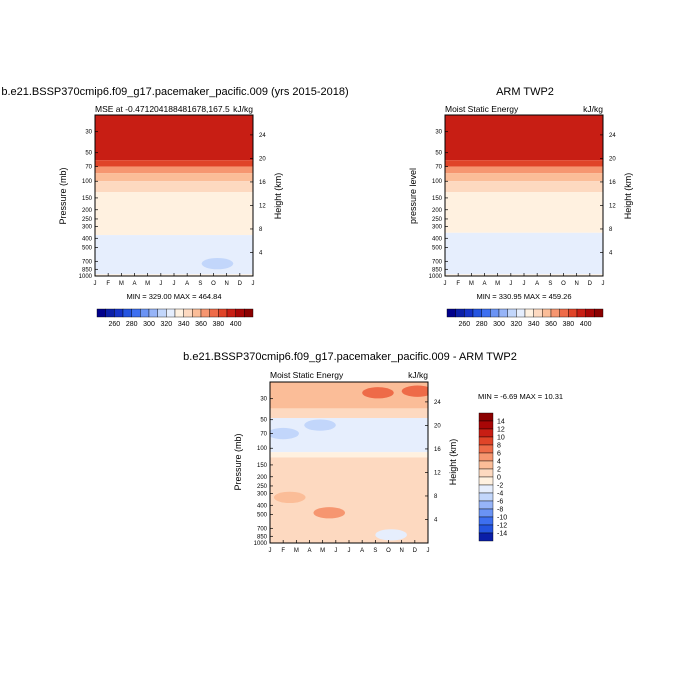  Describe the element at coordinates (563, 284) in the screenshot. I see `x-tick-label: O` at that location.